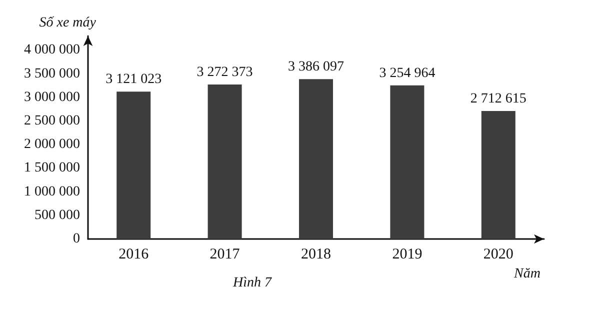 The image size is (597, 325). What do you see at coordinates (52, 74) in the screenshot?
I see `y-tick-label: 3 500 000` at bounding box center [52, 74].